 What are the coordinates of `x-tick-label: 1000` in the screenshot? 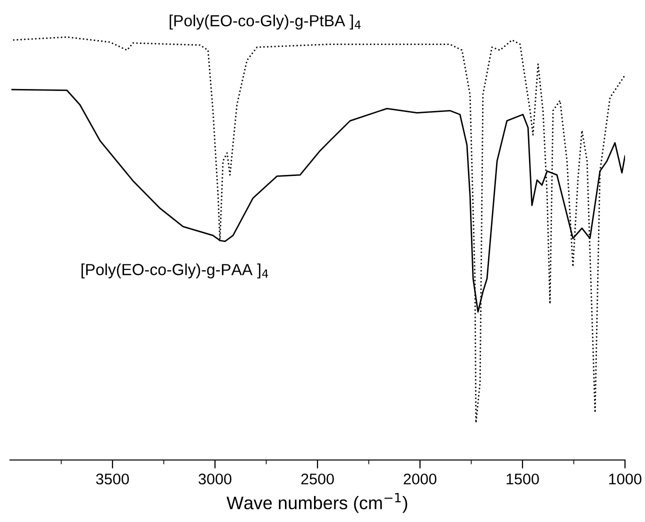 It's located at (625, 479).